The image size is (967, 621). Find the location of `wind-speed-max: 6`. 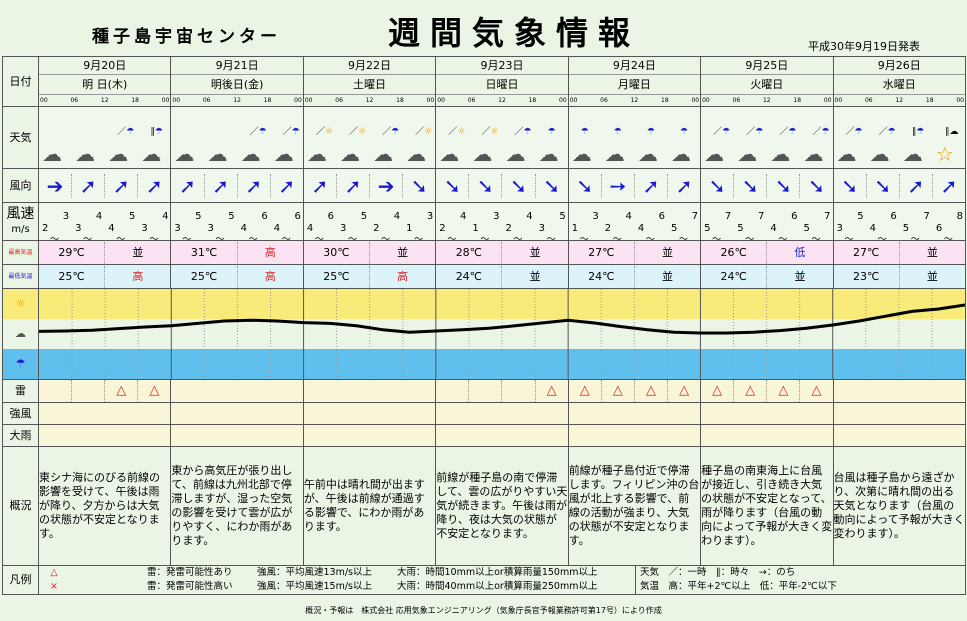

wind-speed-max: 6 is located at coordinates (297, 216).